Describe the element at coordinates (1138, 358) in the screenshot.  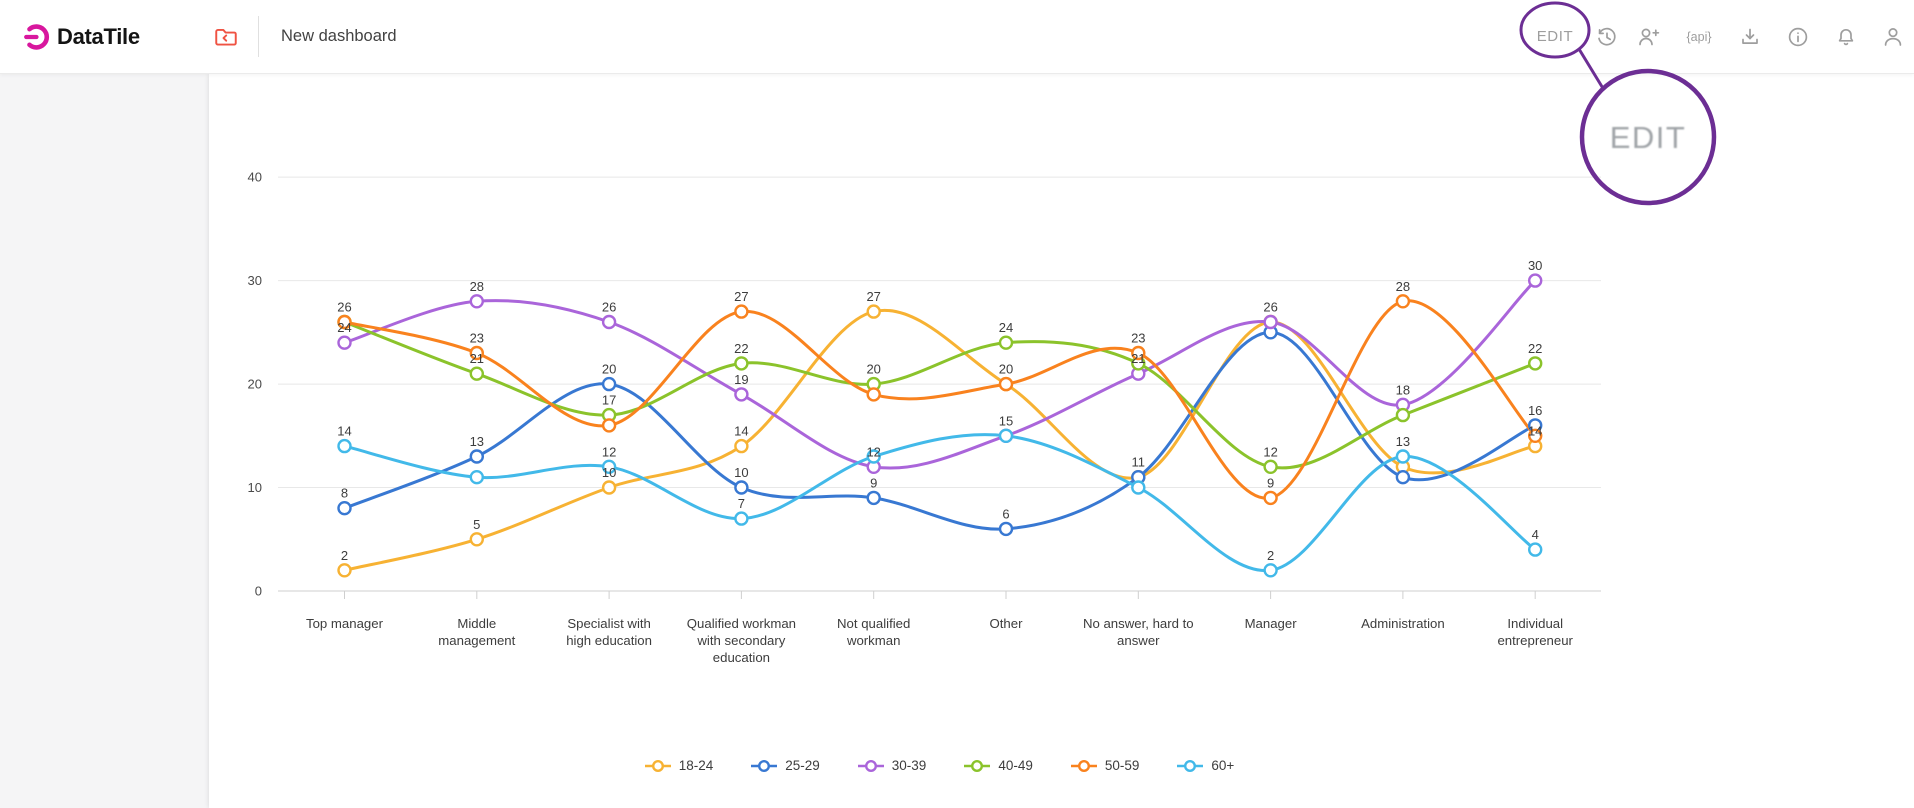
I see `data-label: 21` at that location.